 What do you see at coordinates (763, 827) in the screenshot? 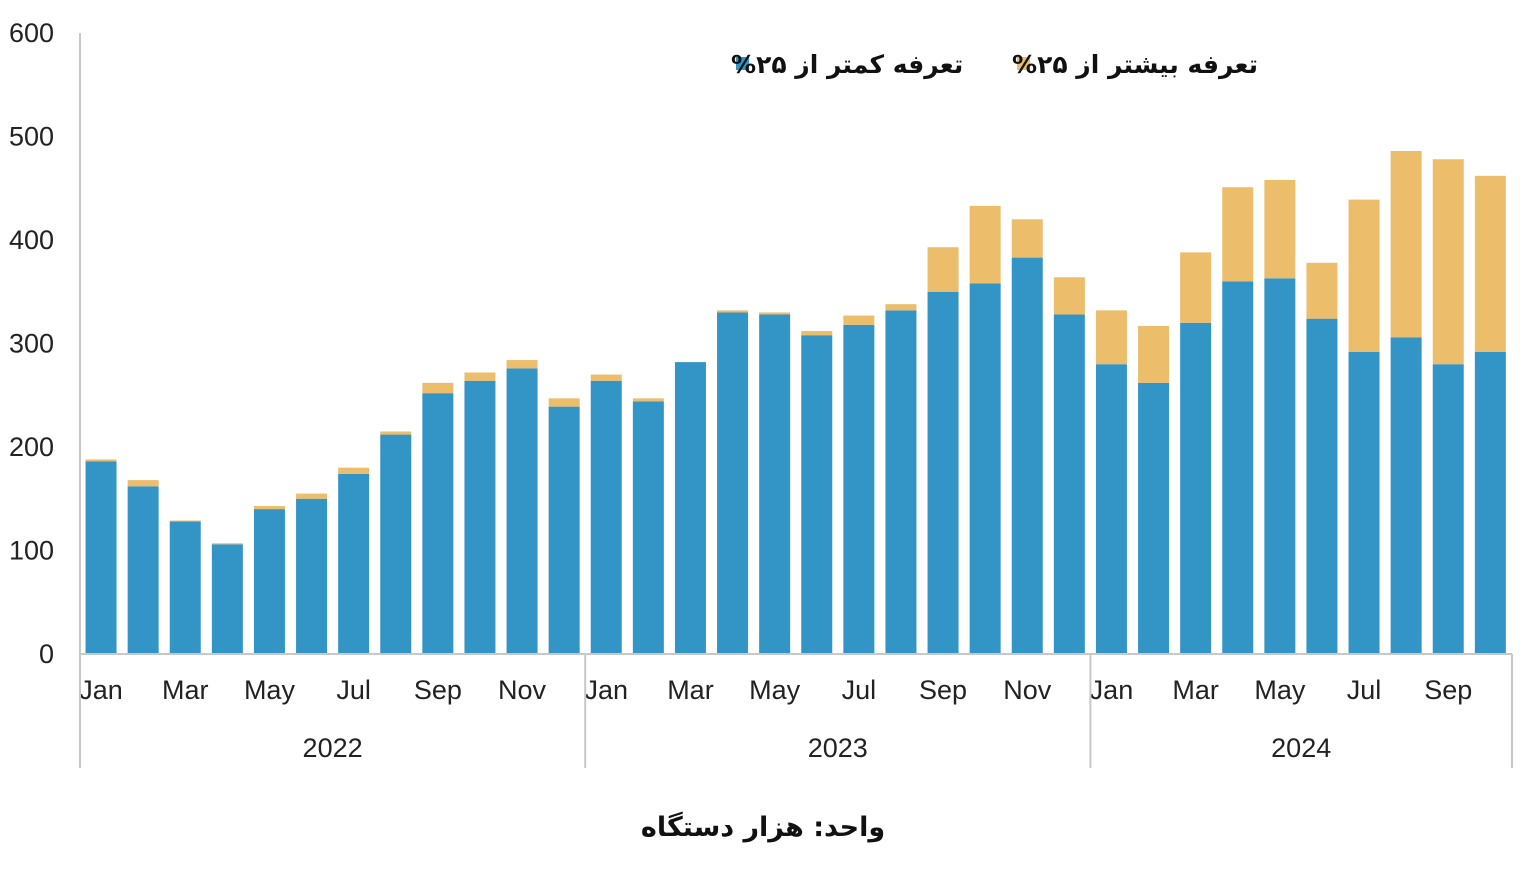
I see `unit-caption: واحد: هزار دستگاه` at bounding box center [763, 827].